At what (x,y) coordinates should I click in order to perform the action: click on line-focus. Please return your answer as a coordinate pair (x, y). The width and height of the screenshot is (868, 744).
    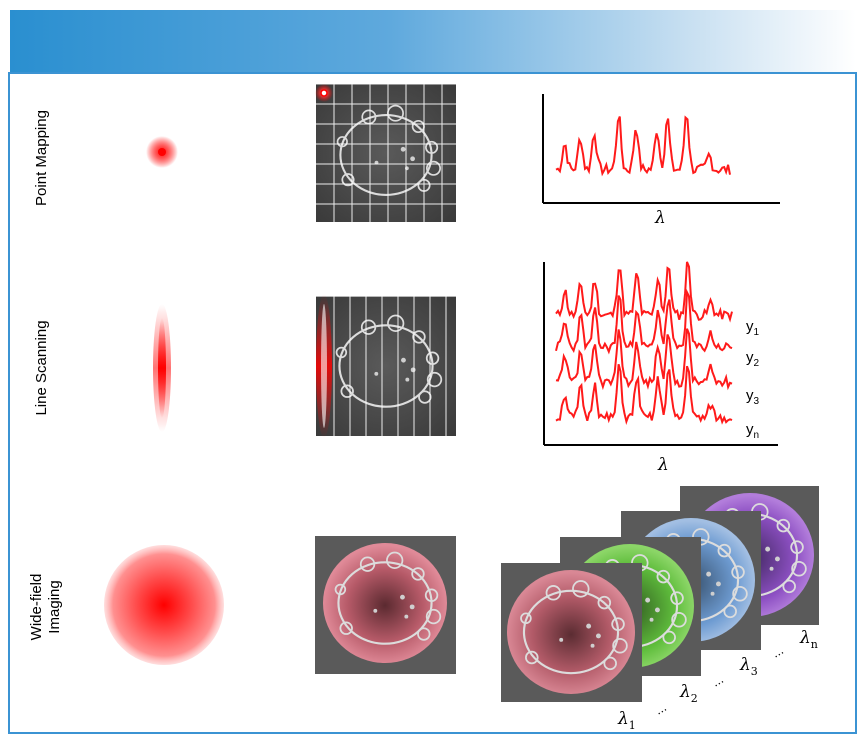
    Looking at the image, I should click on (162, 368).